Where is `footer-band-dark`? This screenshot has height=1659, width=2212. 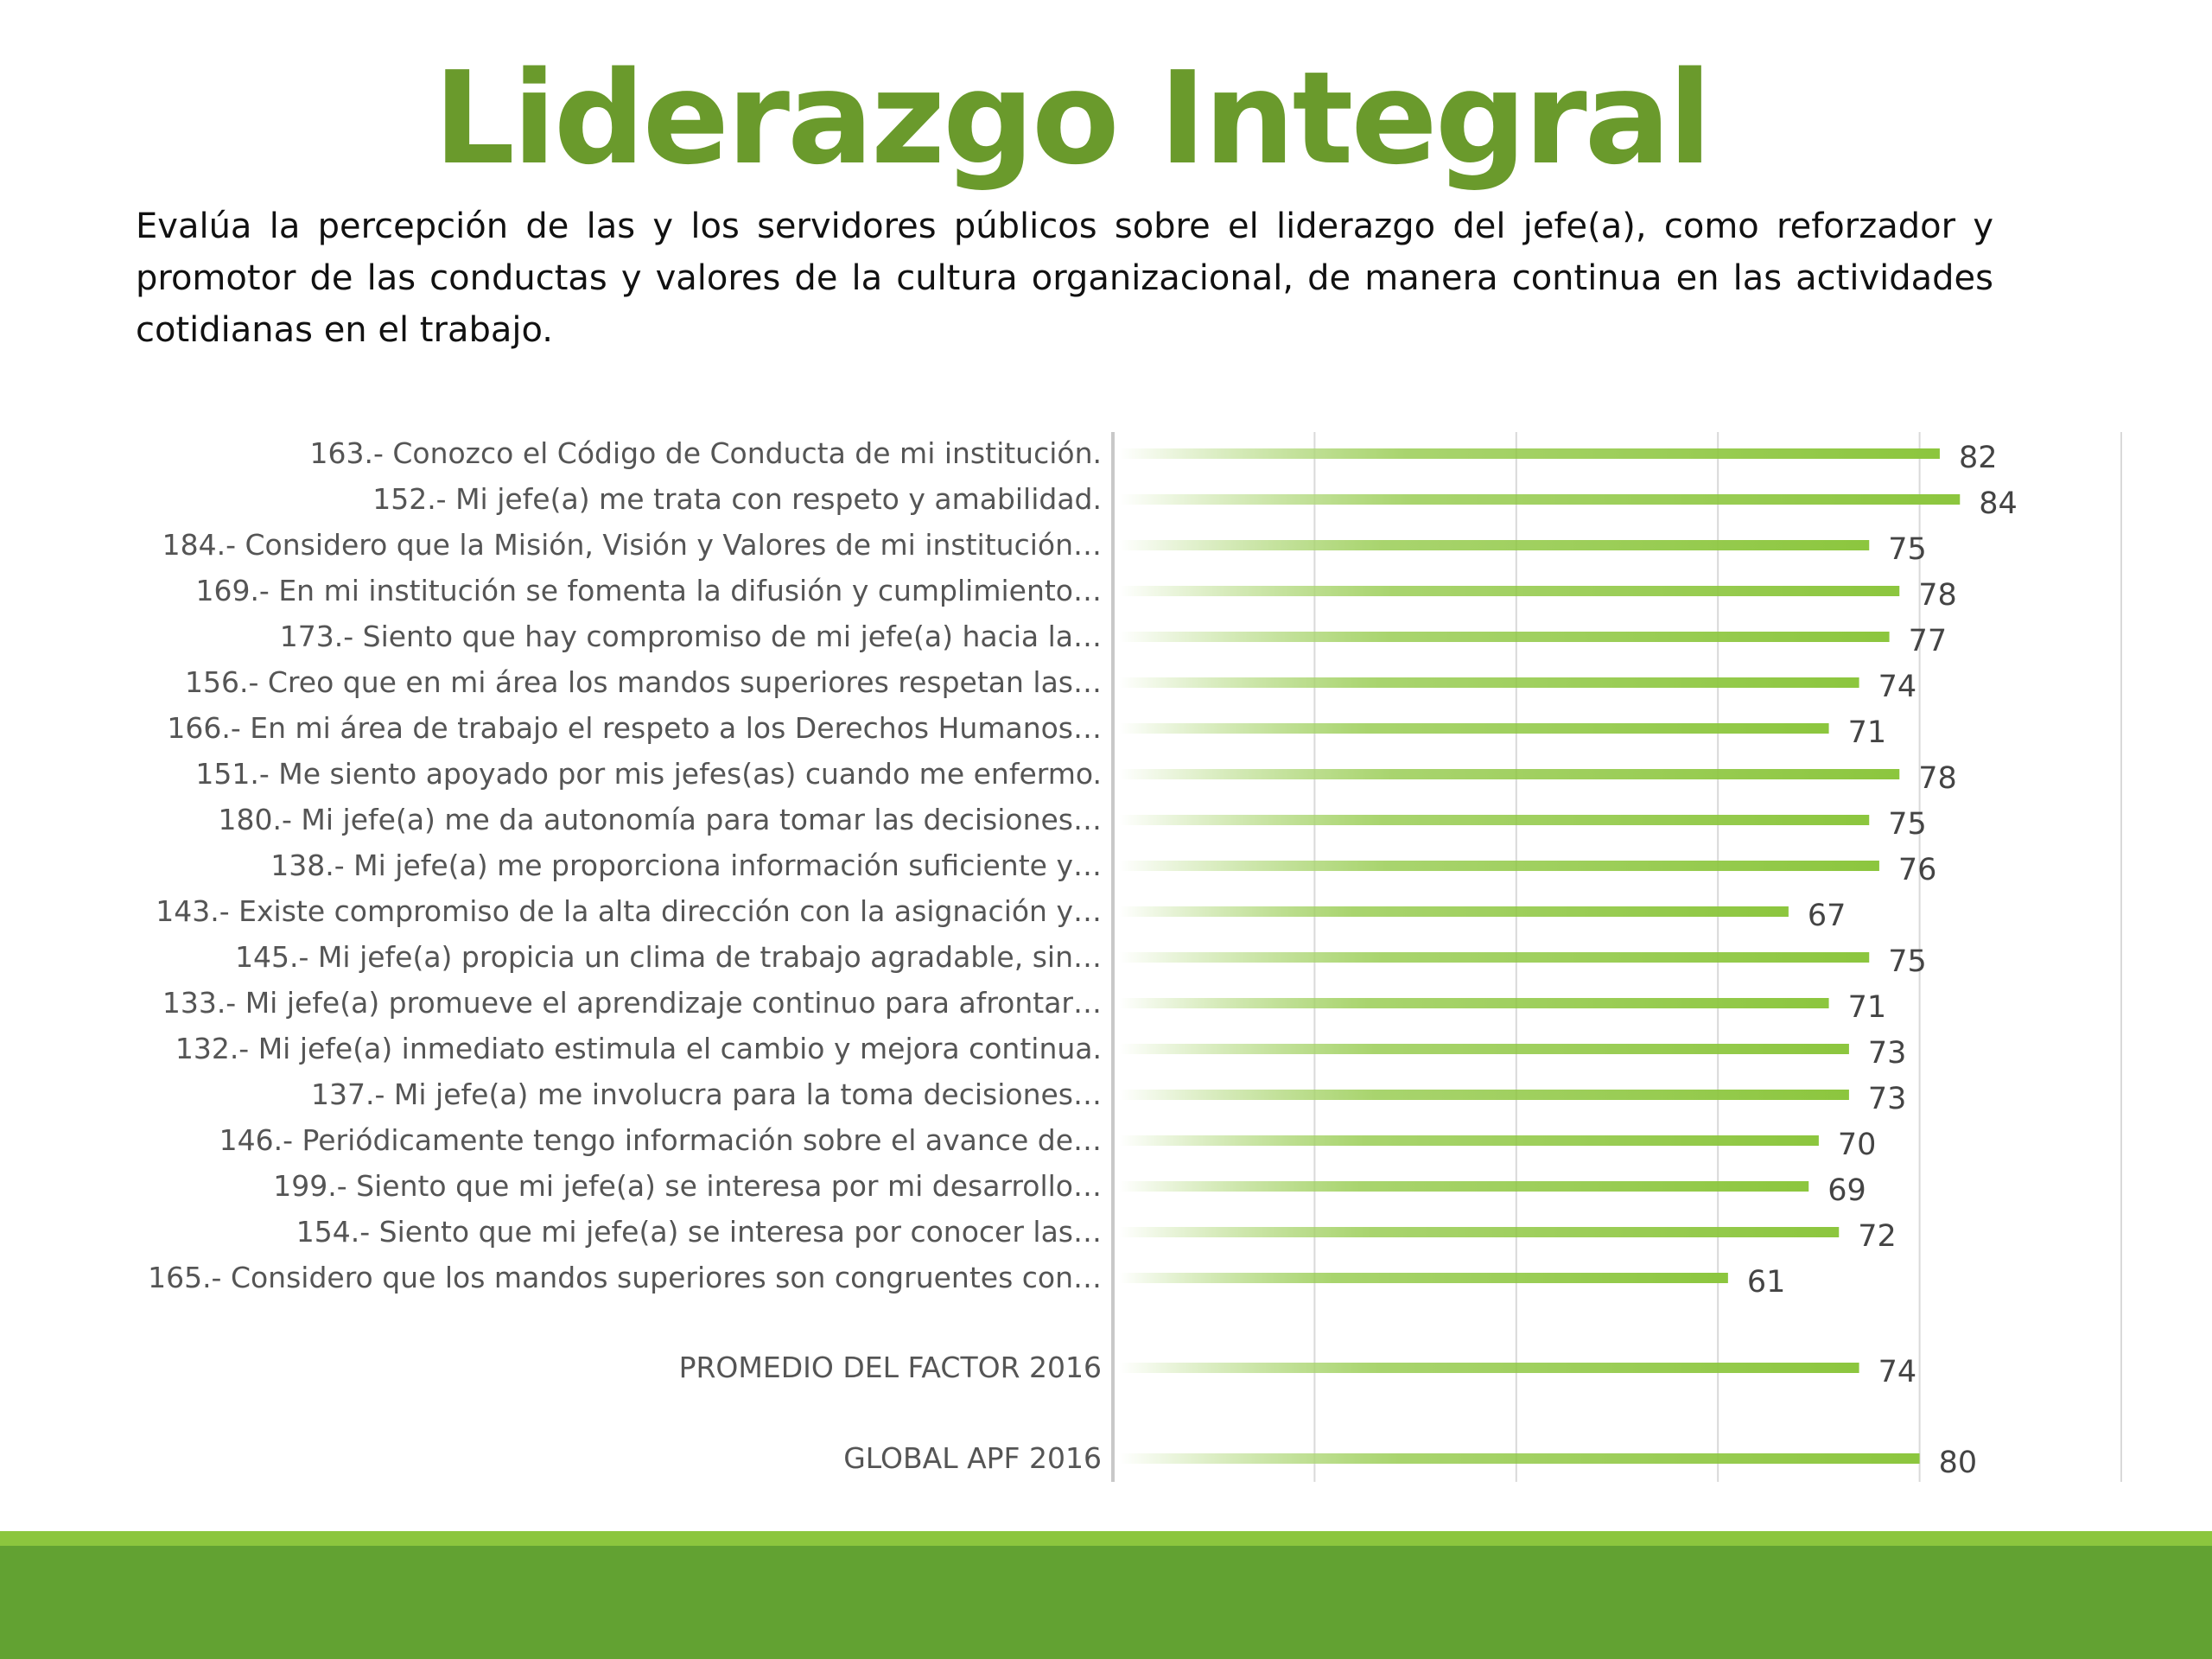
footer-band-dark is located at coordinates (1106, 1602).